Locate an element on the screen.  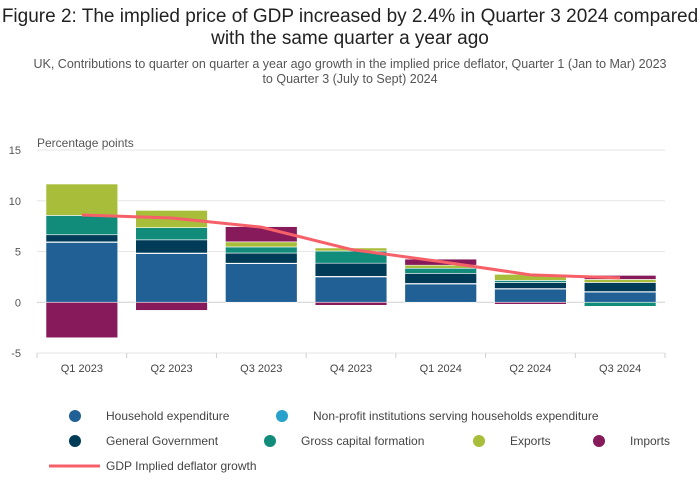
legend-label: General Government is located at coordinates (162, 441).